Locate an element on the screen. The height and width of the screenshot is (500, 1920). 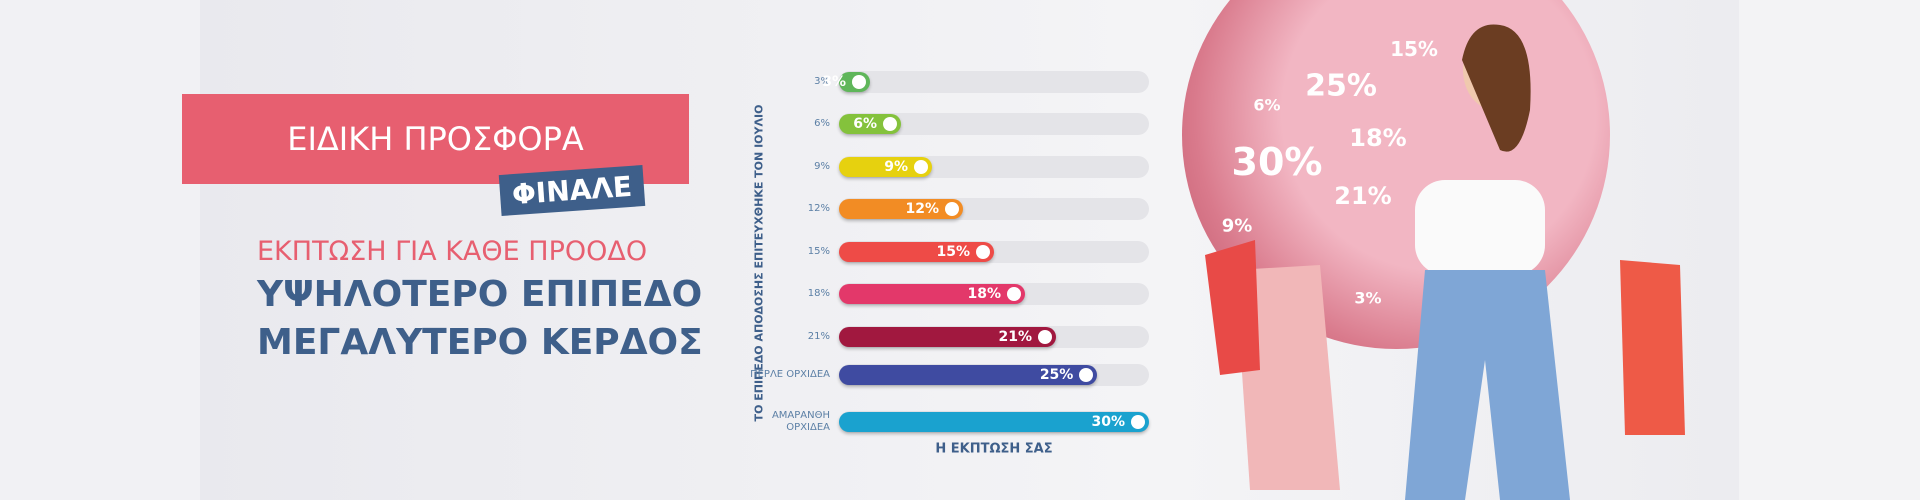
category-label: ΑΜΑΡΑΝΘΗ ΟΡΧΙΔΕΑ is located at coordinates (800, 421).